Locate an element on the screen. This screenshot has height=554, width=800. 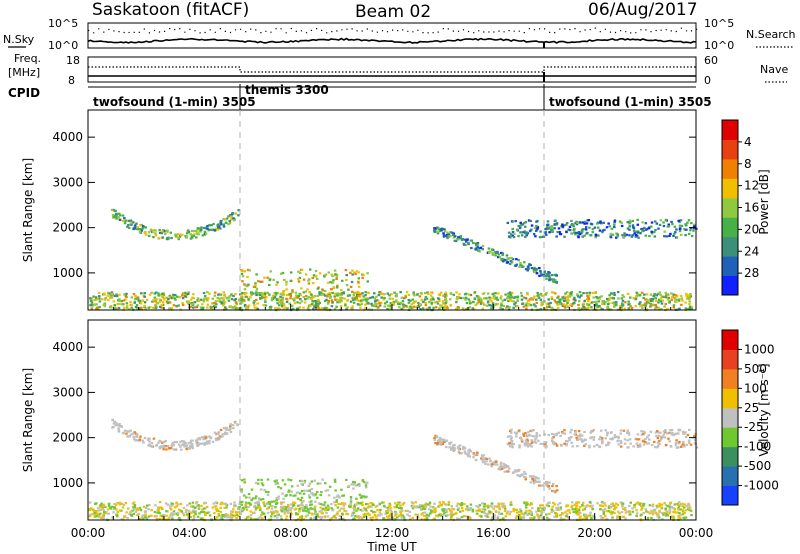
cpid-label: CPID is located at coordinates (24, 93).